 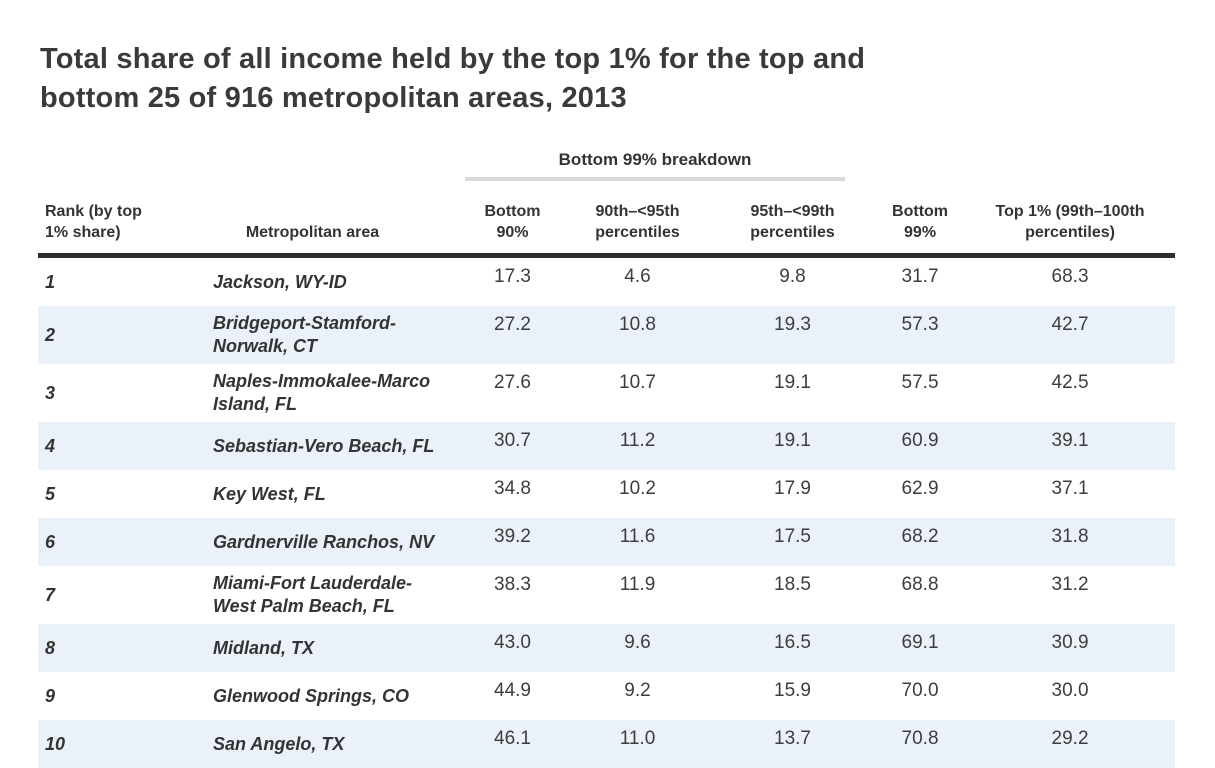 I want to click on metro-area-cell: Sebastian-Vero Beach, FL, so click(x=312, y=446).